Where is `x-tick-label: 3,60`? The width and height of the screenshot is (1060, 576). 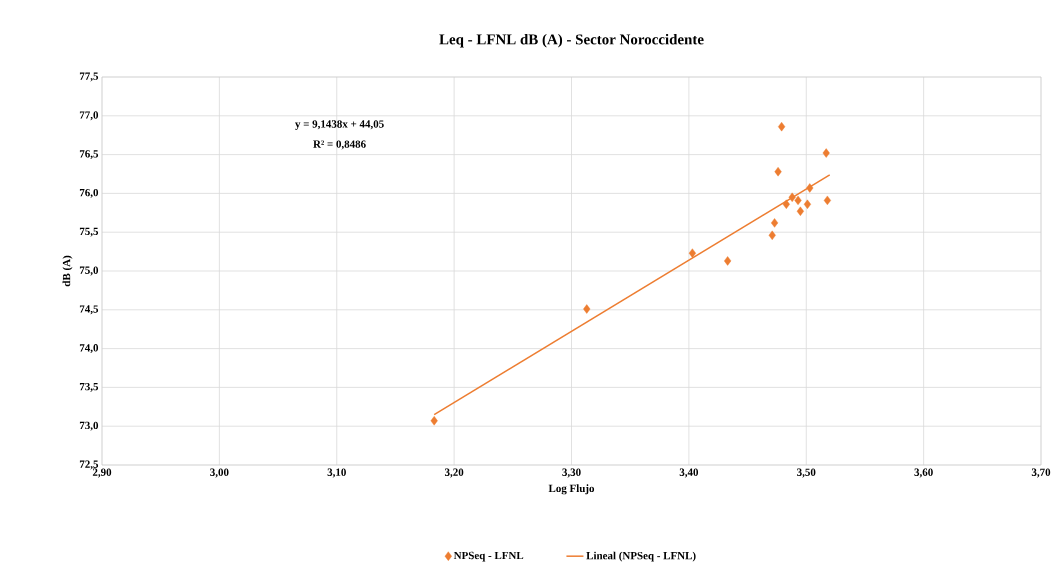
x-tick-label: 3,60 is located at coordinates (923, 473).